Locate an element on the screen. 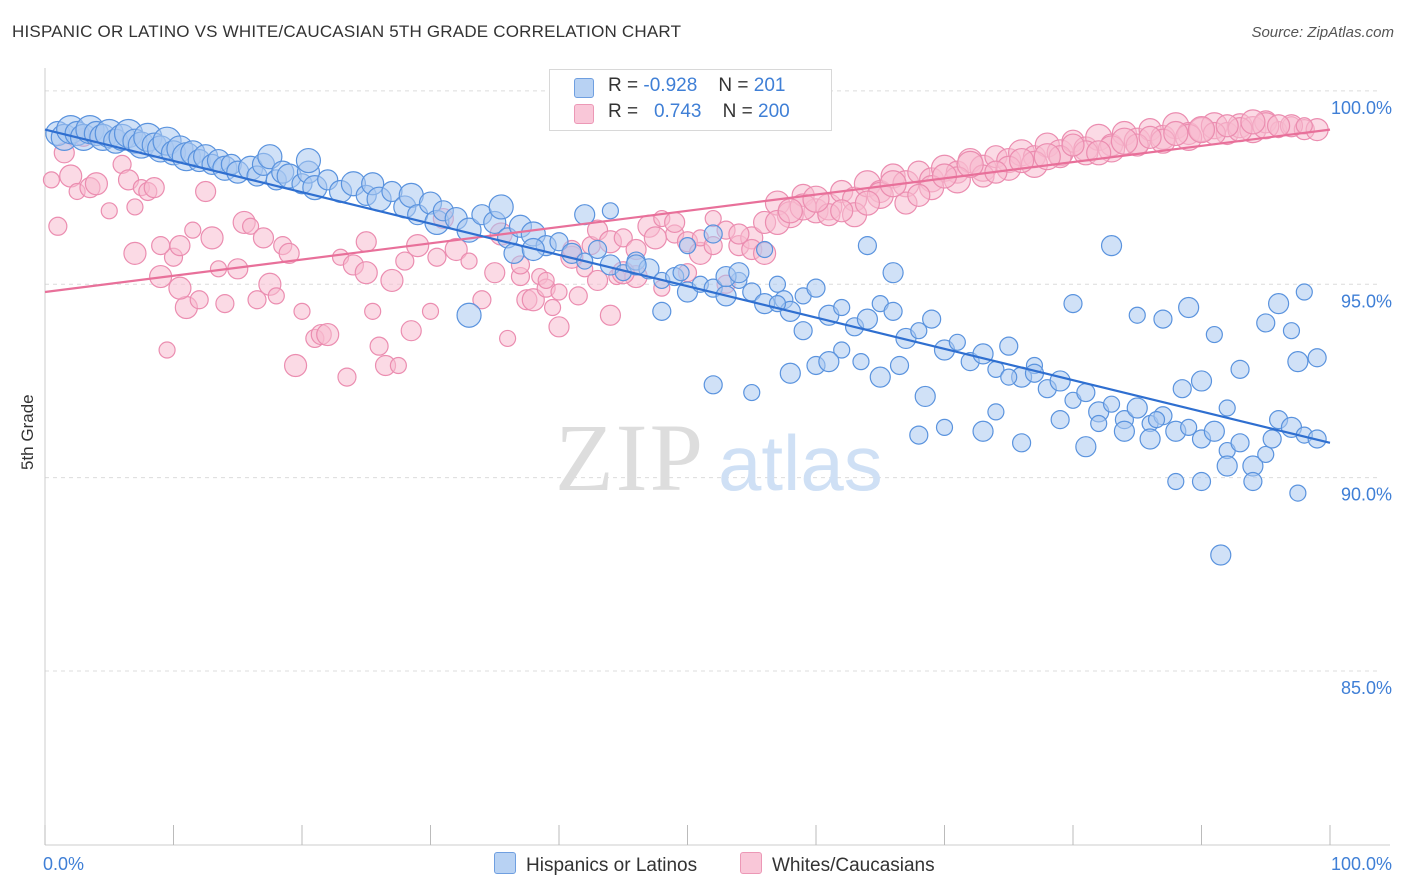 The width and height of the screenshot is (1406, 892). legend-swatch-blue is located at coordinates (584, 88).